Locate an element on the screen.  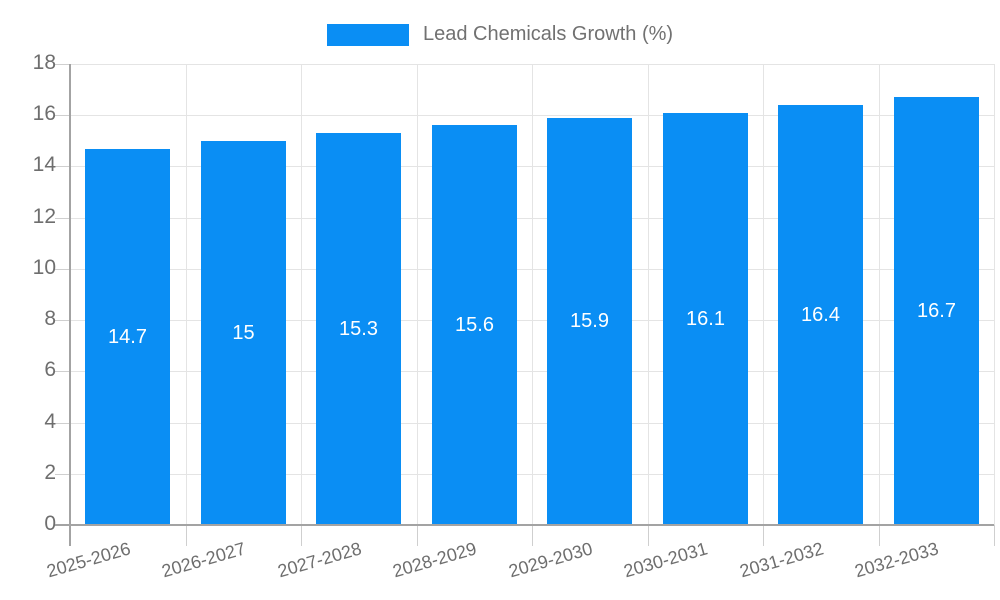
bar-value-label: 15.9 is located at coordinates (589, 321).